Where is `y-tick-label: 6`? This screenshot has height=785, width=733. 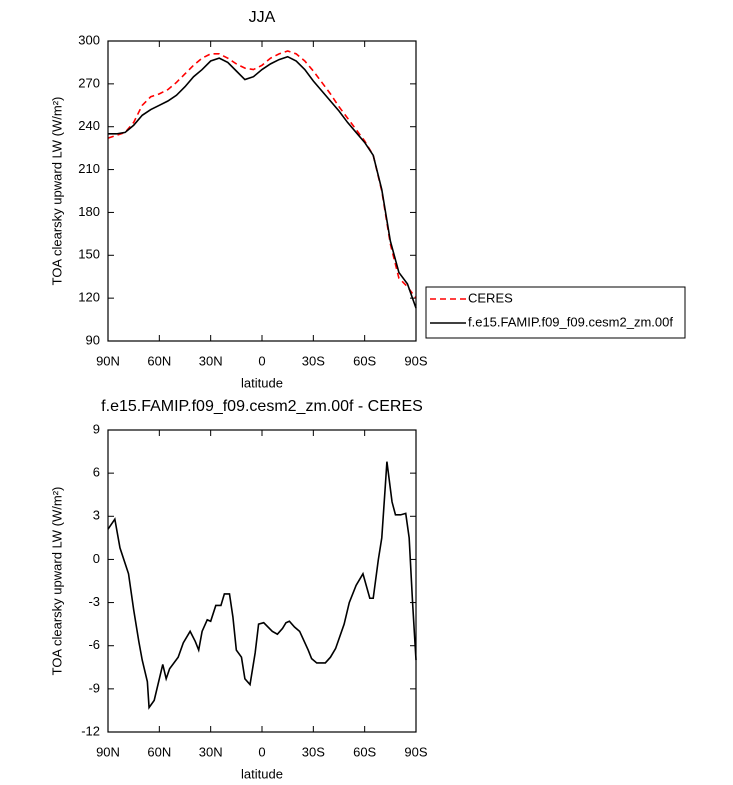
y-tick-label: 6 is located at coordinates (96, 472).